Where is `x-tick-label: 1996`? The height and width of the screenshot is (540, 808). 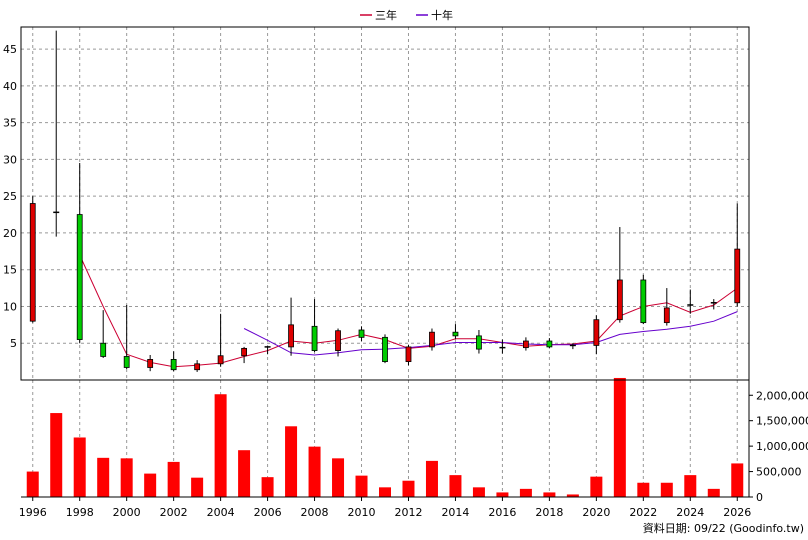 x-tick-label: 1996 is located at coordinates (33, 512).